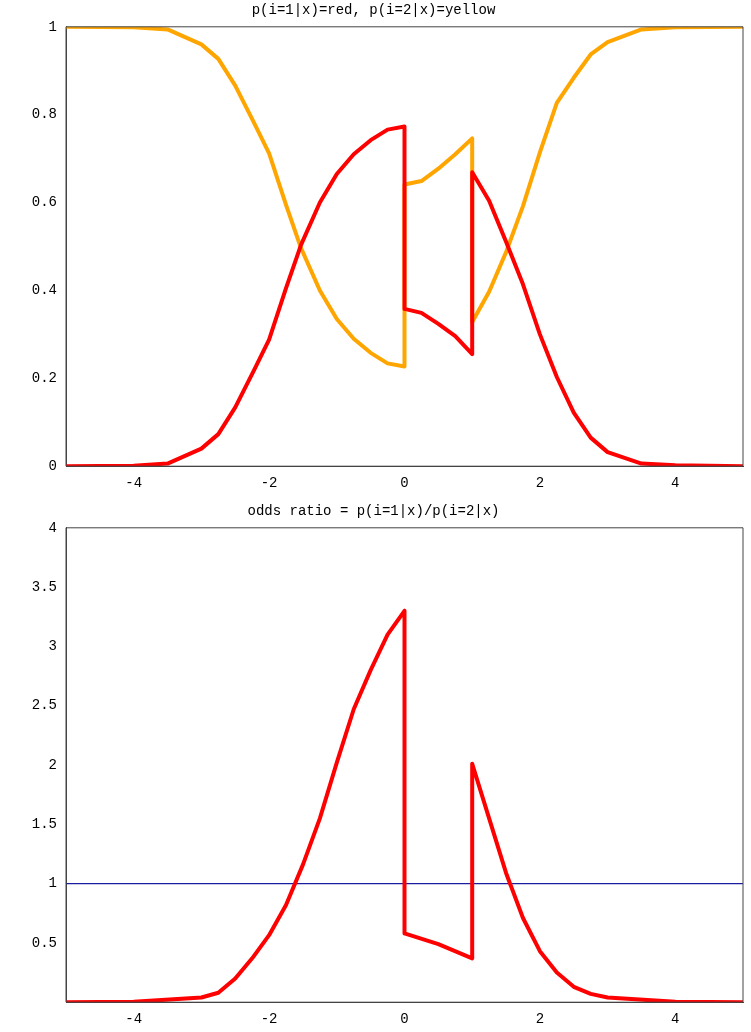 The height and width of the screenshot is (1032, 751). Describe the element at coordinates (44, 114) in the screenshot. I see `y-tick-label: 0.8` at that location.